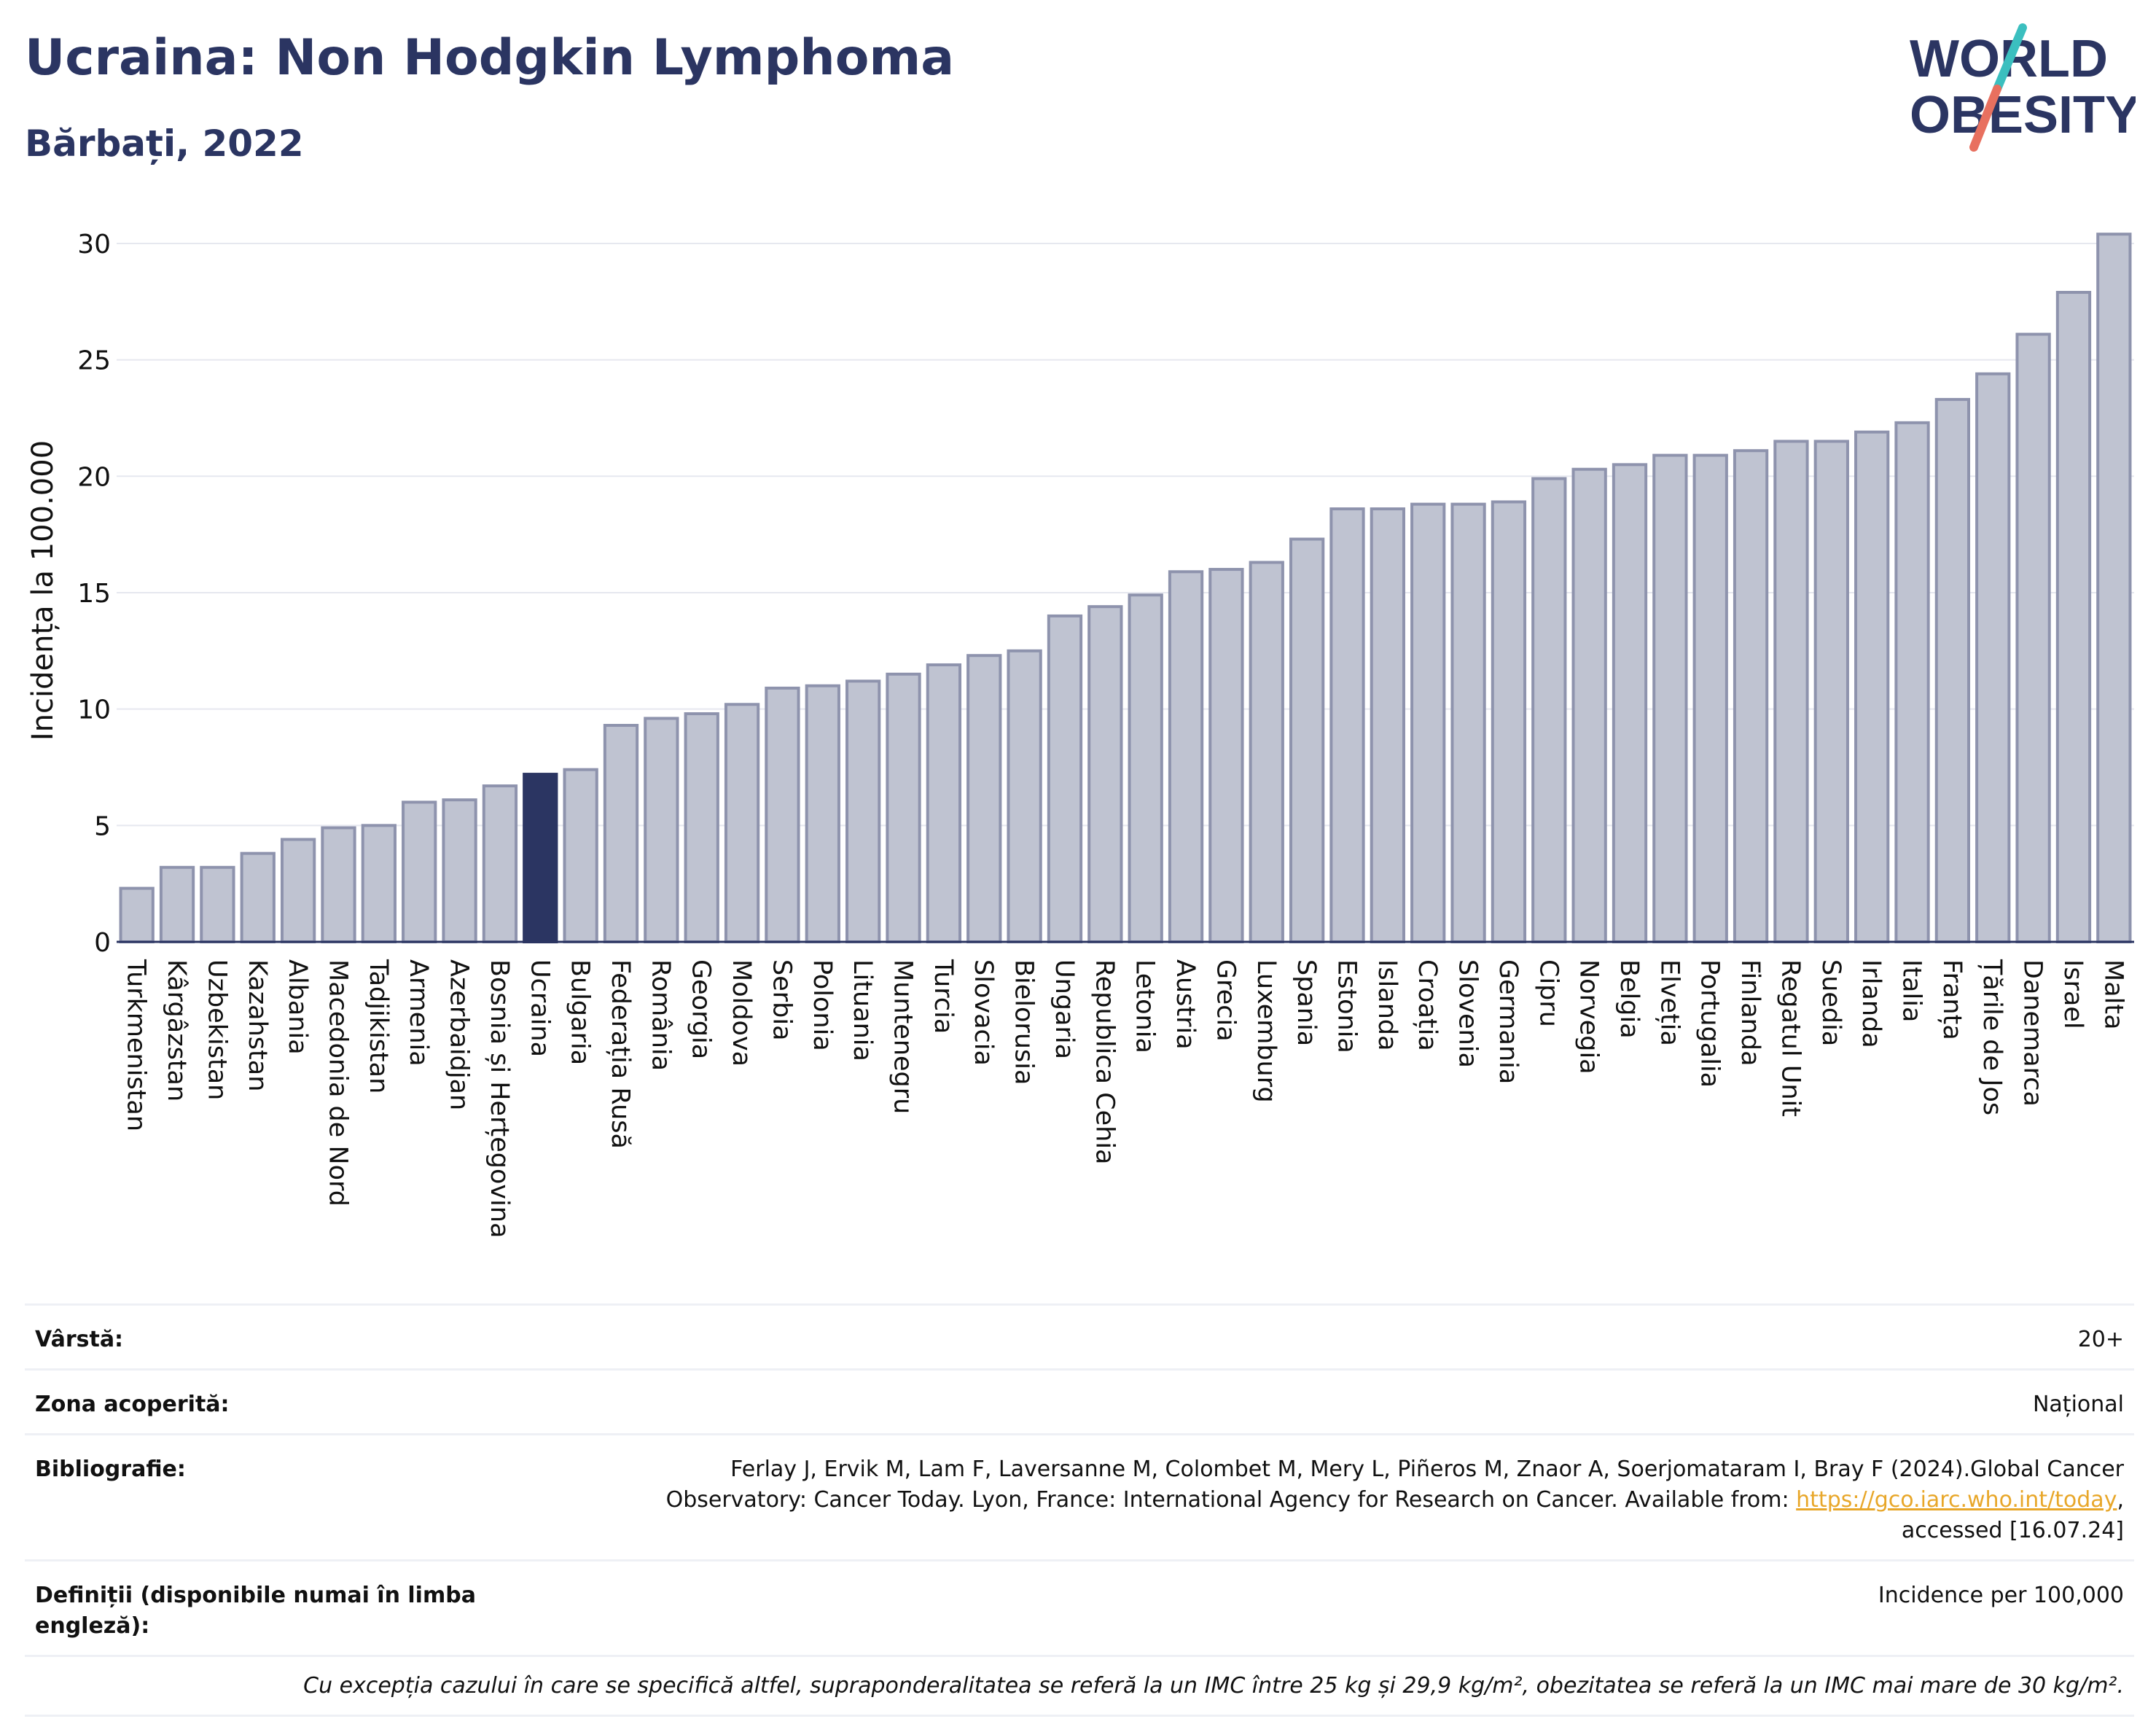  Describe the element at coordinates (1266, 1031) in the screenshot. I see `x-tick-label: Luxemburg` at that location.